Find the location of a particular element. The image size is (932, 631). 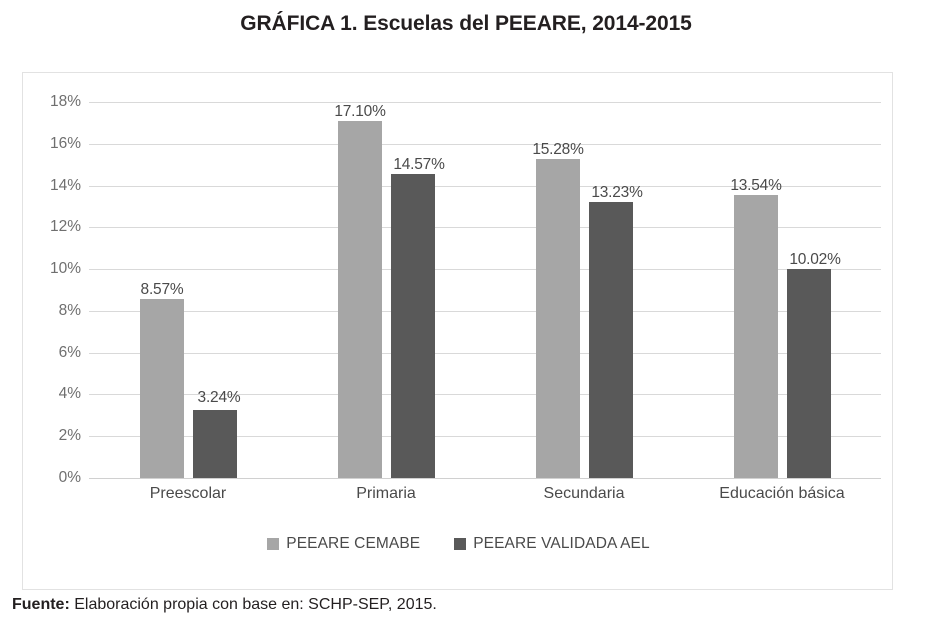

y-axis-tick-12: 12% is located at coordinates (65, 227).